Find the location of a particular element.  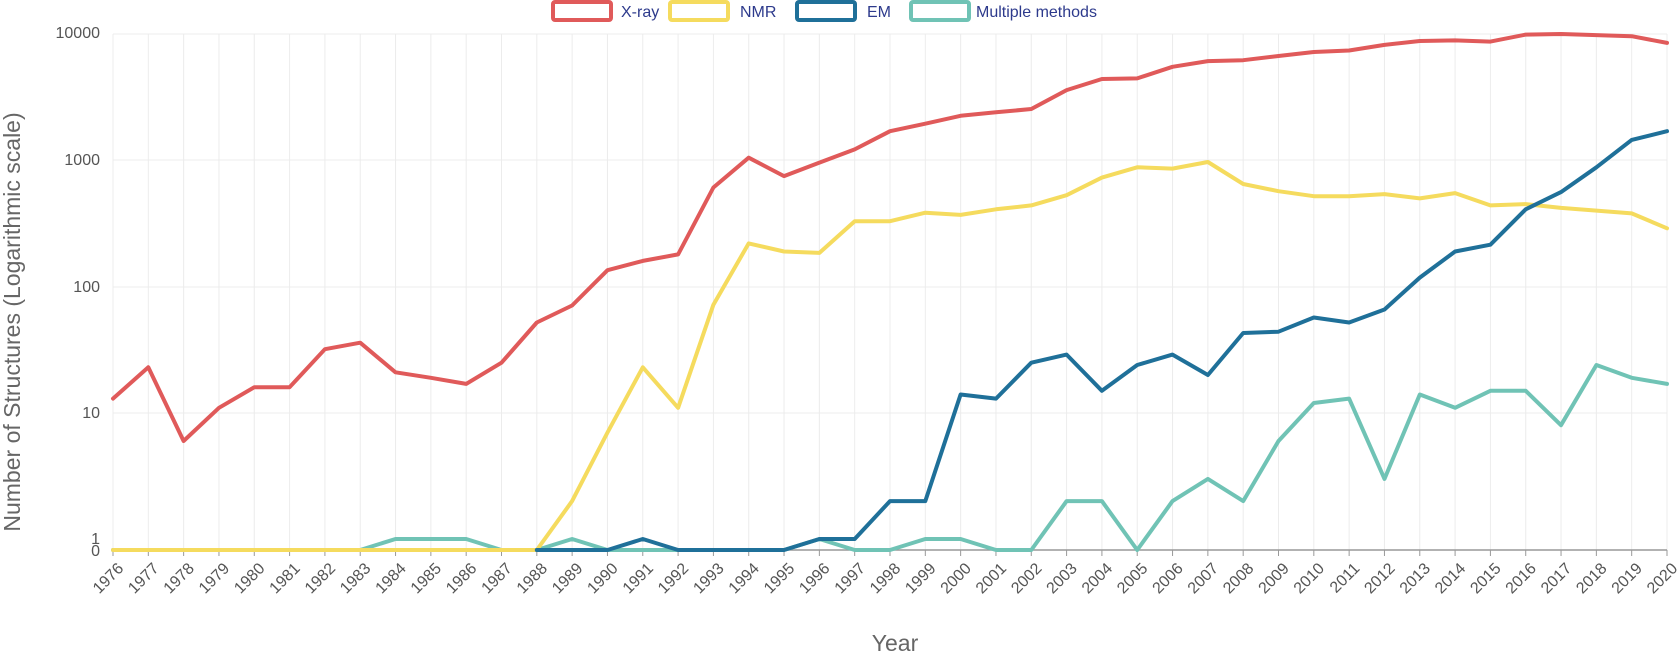

x-tick-label: 2007 is located at coordinates (1203, 578).